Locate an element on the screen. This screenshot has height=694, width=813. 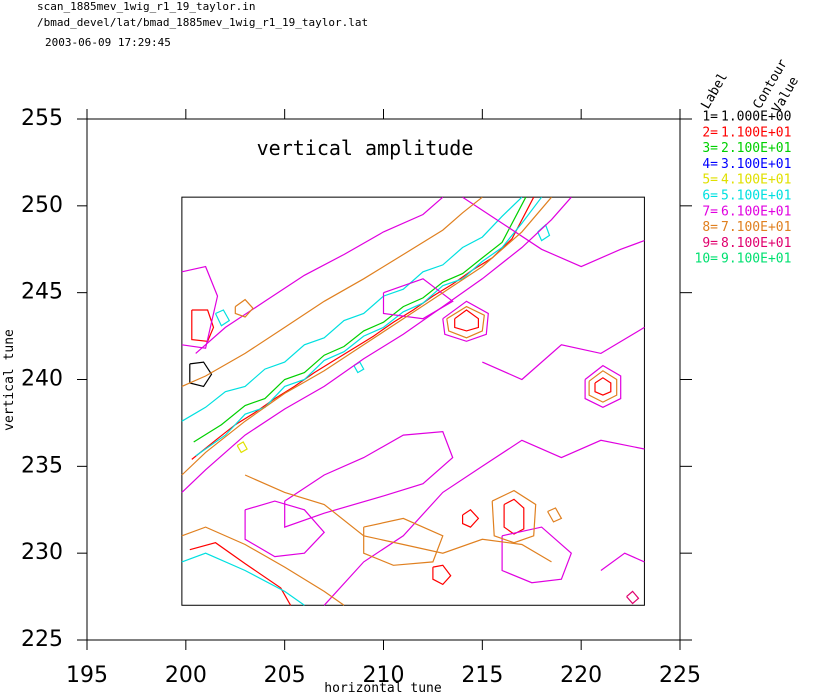
legend-value: 5.100E+01 is located at coordinates (756, 196).